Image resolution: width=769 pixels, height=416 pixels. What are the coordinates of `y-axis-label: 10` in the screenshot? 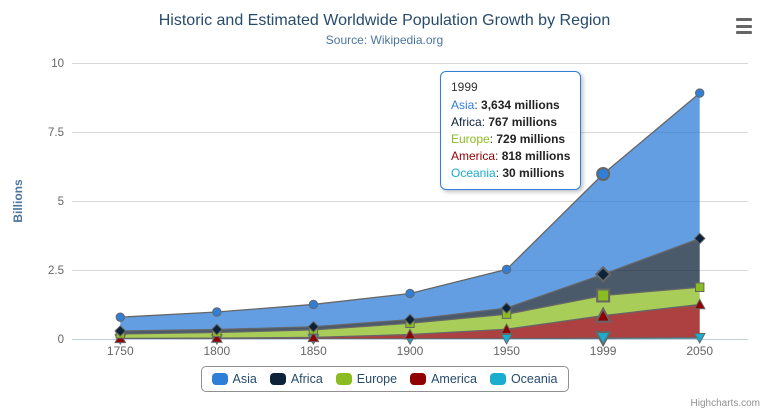 It's located at (57, 64).